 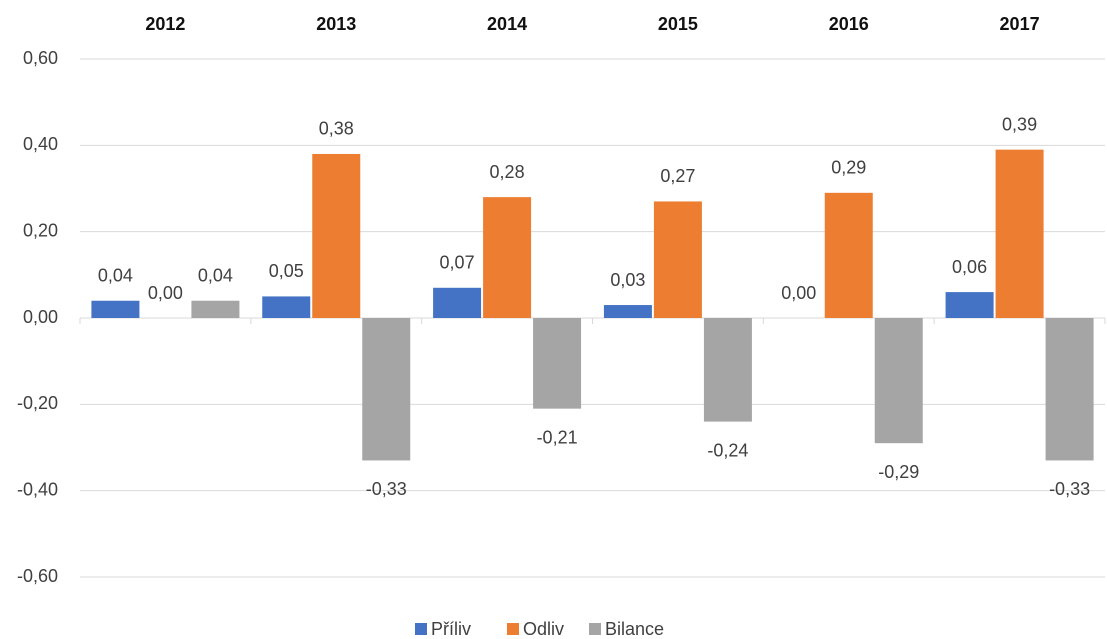 I want to click on data-label: -0,24, so click(x=727, y=450).